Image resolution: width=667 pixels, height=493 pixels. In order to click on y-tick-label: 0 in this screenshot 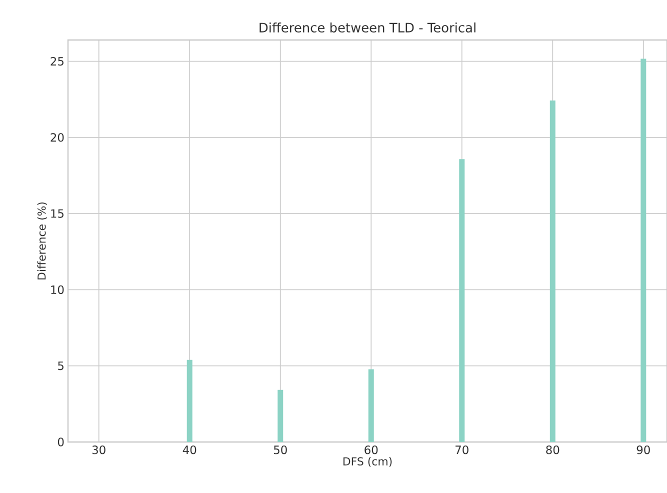, I will do `click(61, 442)`.